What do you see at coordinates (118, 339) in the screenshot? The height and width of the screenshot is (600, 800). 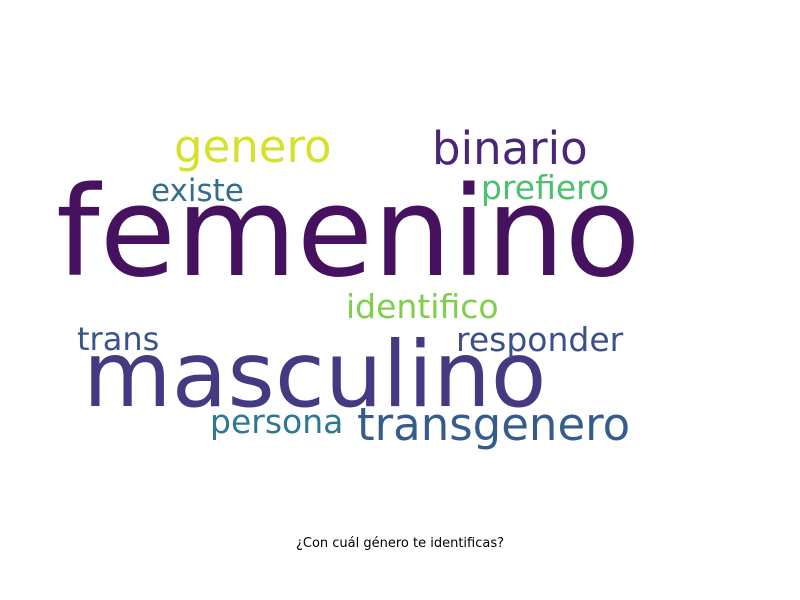 I see `word-trans: trans` at bounding box center [118, 339].